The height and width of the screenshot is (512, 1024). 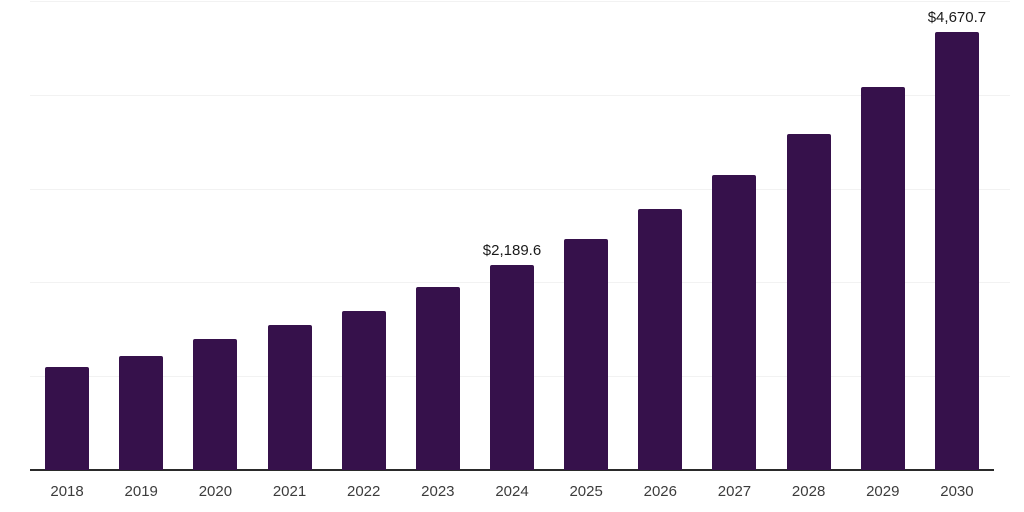 What do you see at coordinates (289, 397) in the screenshot?
I see `bar-2021` at bounding box center [289, 397].